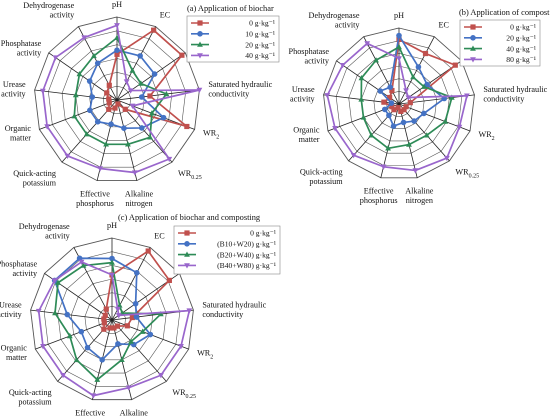 This screenshot has height=417, width=550. What do you see at coordinates (500, 43) in the screenshot?
I see `legend: 0 g·kg⁻¹ 20 g·kg⁻¹40 g·kg⁻¹ 80 g·kg⁻¹` at bounding box center [500, 43].